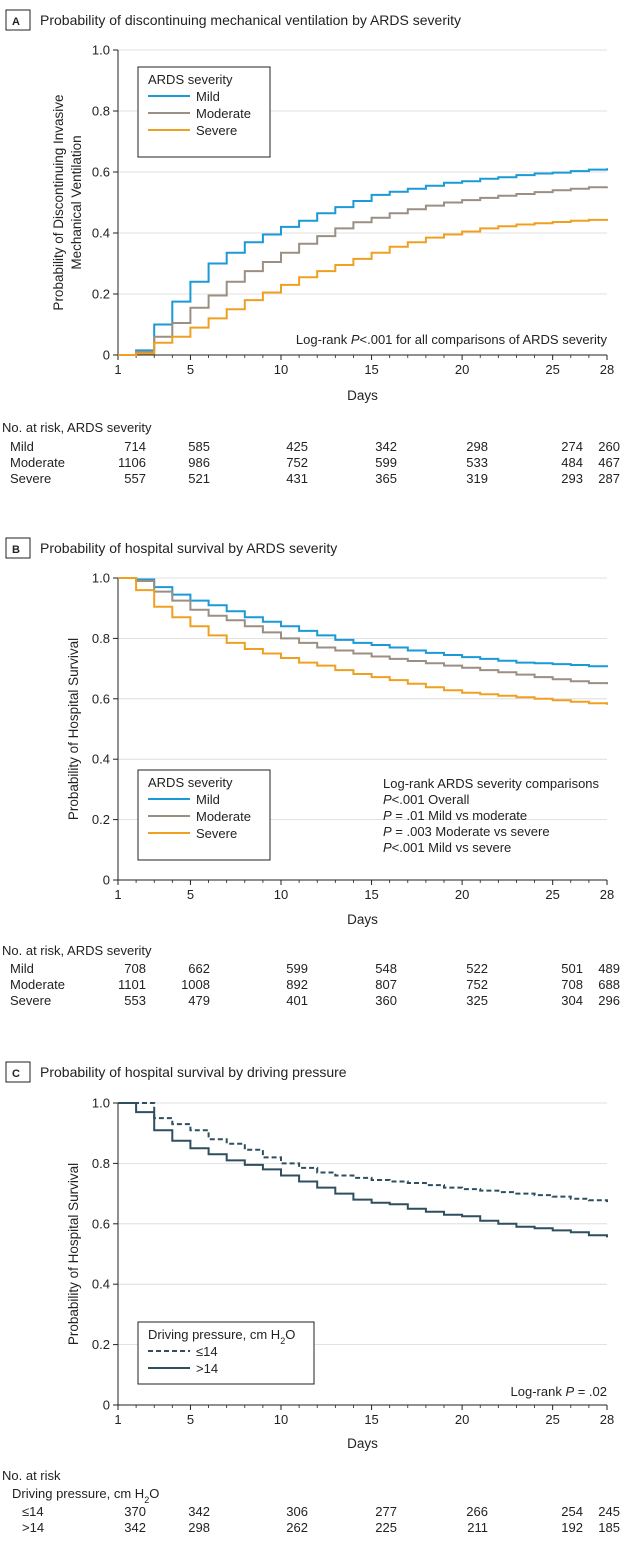 The image size is (630, 1548). I want to click on risk-table-subheader-part: Driving pressure, cm H, so click(78, 1493).